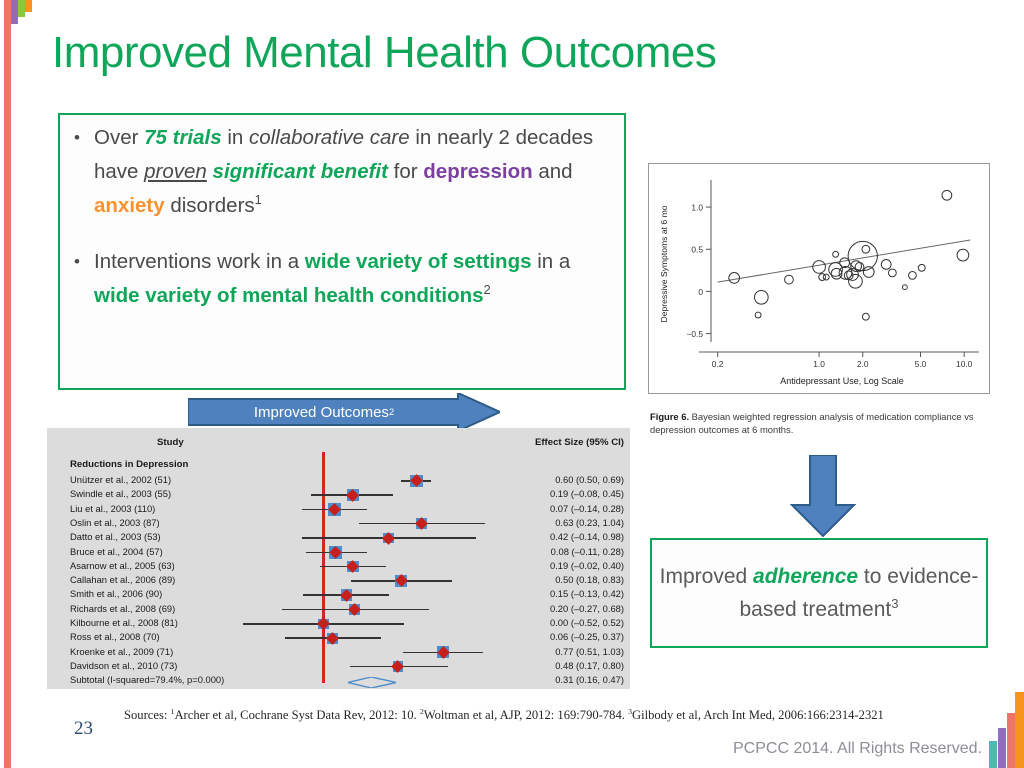 This screenshot has height=768, width=1024. What do you see at coordinates (1011, 740) in the screenshot?
I see `bar-coral` at bounding box center [1011, 740].